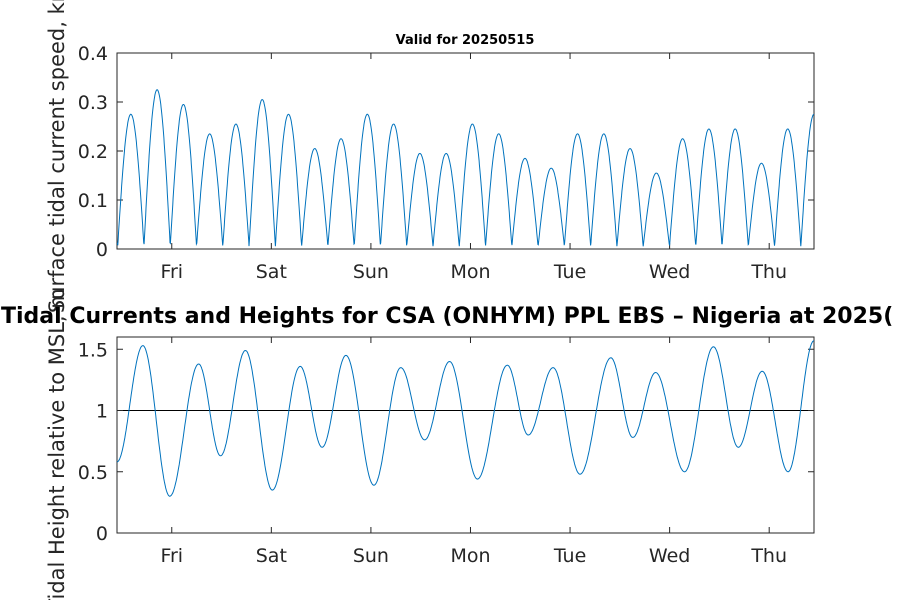 The image size is (900, 600). What do you see at coordinates (371, 272) in the screenshot?
I see `current-speed-x-tick-label: Sun` at bounding box center [371, 272].